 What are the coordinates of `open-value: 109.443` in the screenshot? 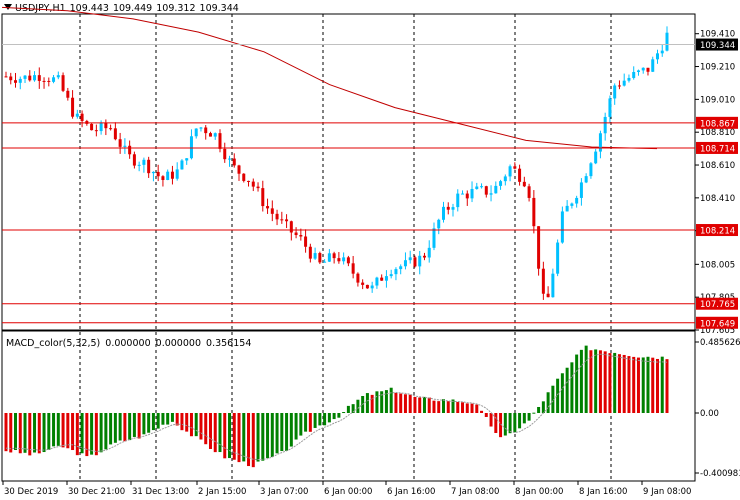 It's located at (89, 8).